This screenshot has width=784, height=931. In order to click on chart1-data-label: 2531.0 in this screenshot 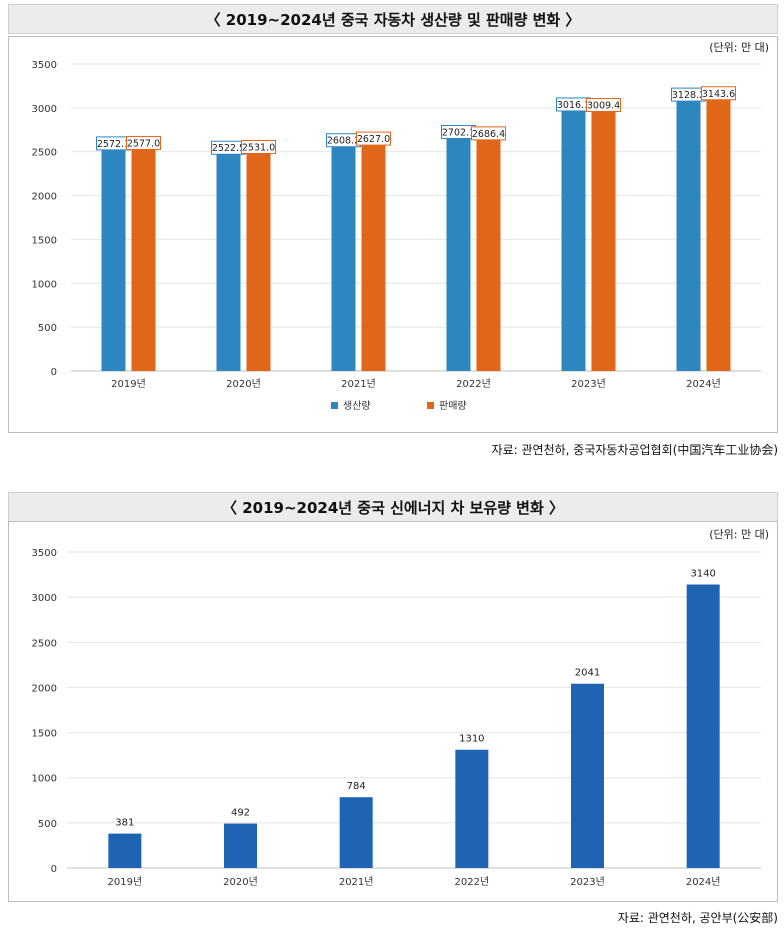, I will do `click(258, 147)`.